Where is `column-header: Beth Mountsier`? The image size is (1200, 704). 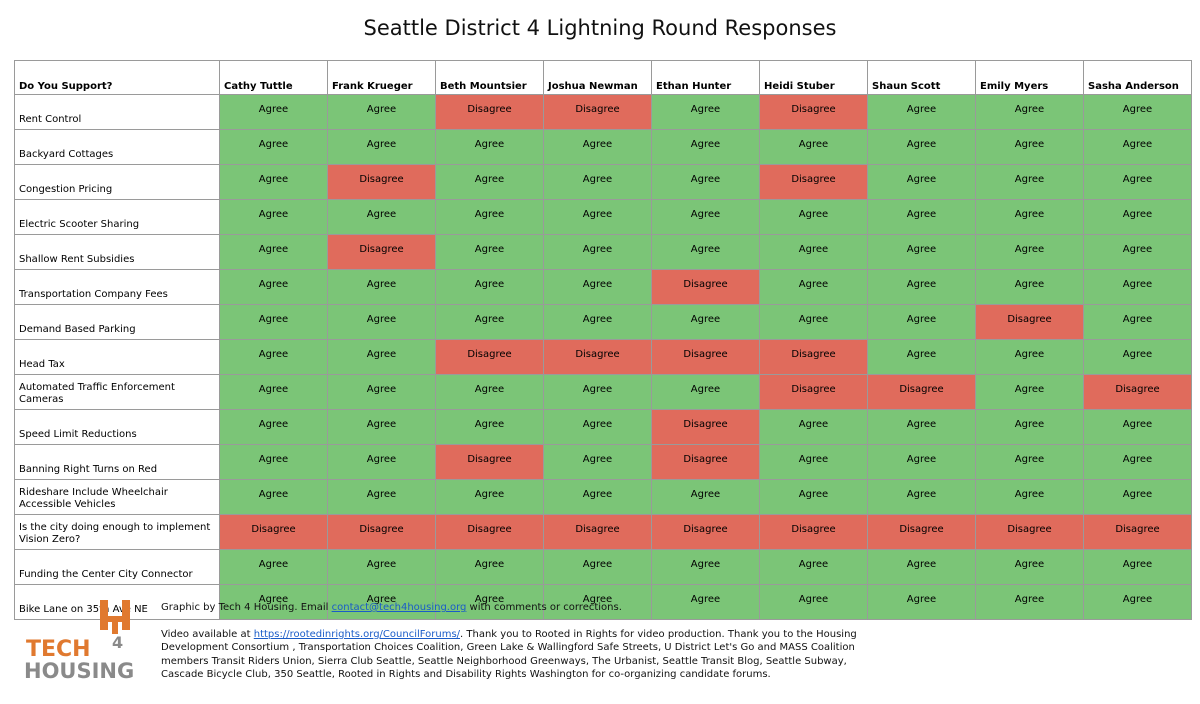
column-header: Beth Mountsier is located at coordinates (489, 77).